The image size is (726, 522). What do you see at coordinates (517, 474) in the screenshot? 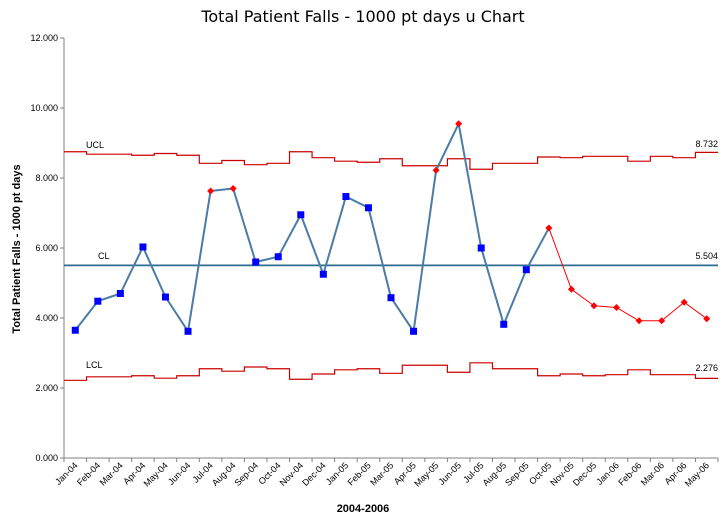
I see `x-tick-label: Sep-05` at bounding box center [517, 474].